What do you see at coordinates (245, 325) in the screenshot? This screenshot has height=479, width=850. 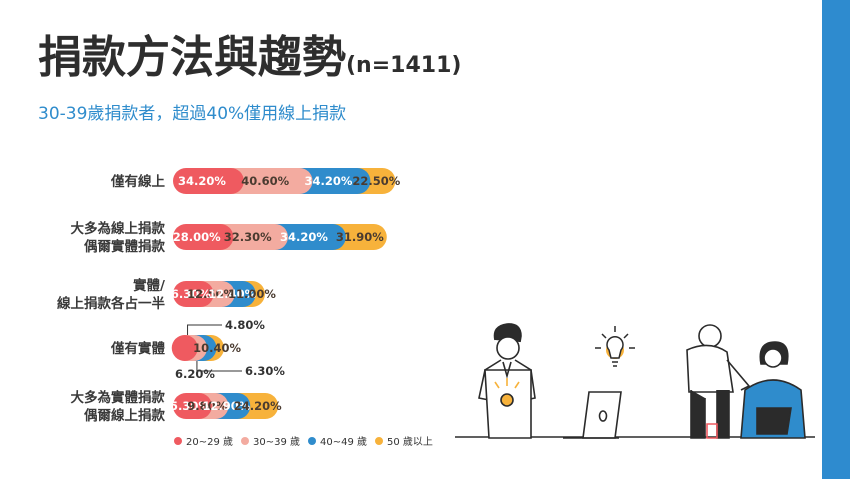 I see `data-label: 4.80%` at bounding box center [245, 325].